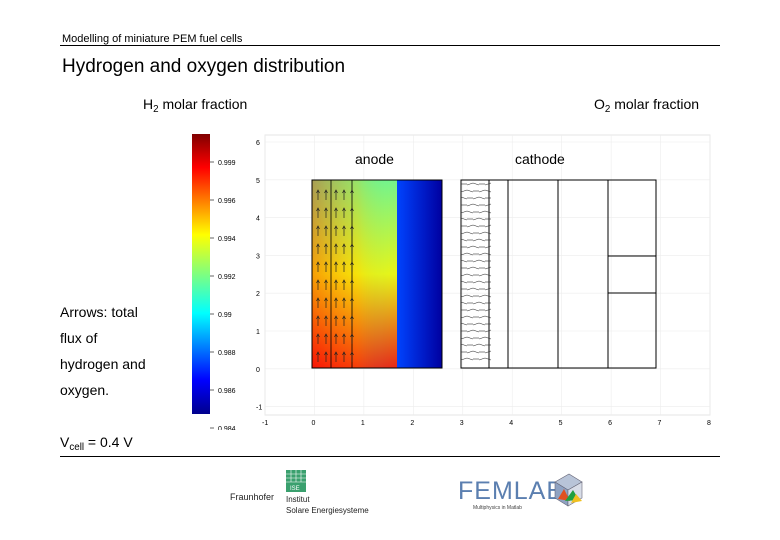 This screenshot has height=540, width=780. Describe the element at coordinates (227, 277) in the screenshot. I see `colorbar-tick-label: 0.992` at that location.